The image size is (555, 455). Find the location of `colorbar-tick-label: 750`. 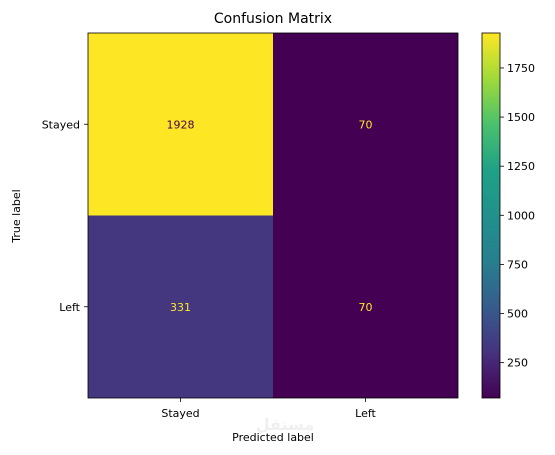

colorbar-tick-label: 750 is located at coordinates (517, 264).